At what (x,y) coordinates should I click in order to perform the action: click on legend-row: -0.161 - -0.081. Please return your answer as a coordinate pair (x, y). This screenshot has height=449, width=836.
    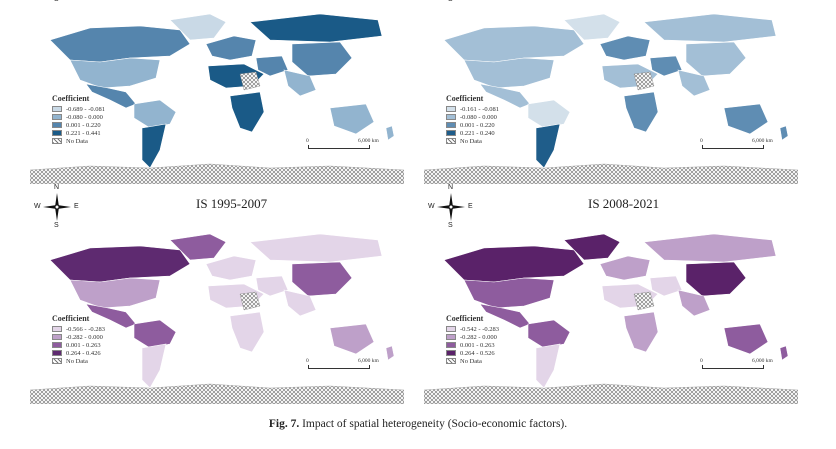
    Looking at the image, I should click on (472, 109).